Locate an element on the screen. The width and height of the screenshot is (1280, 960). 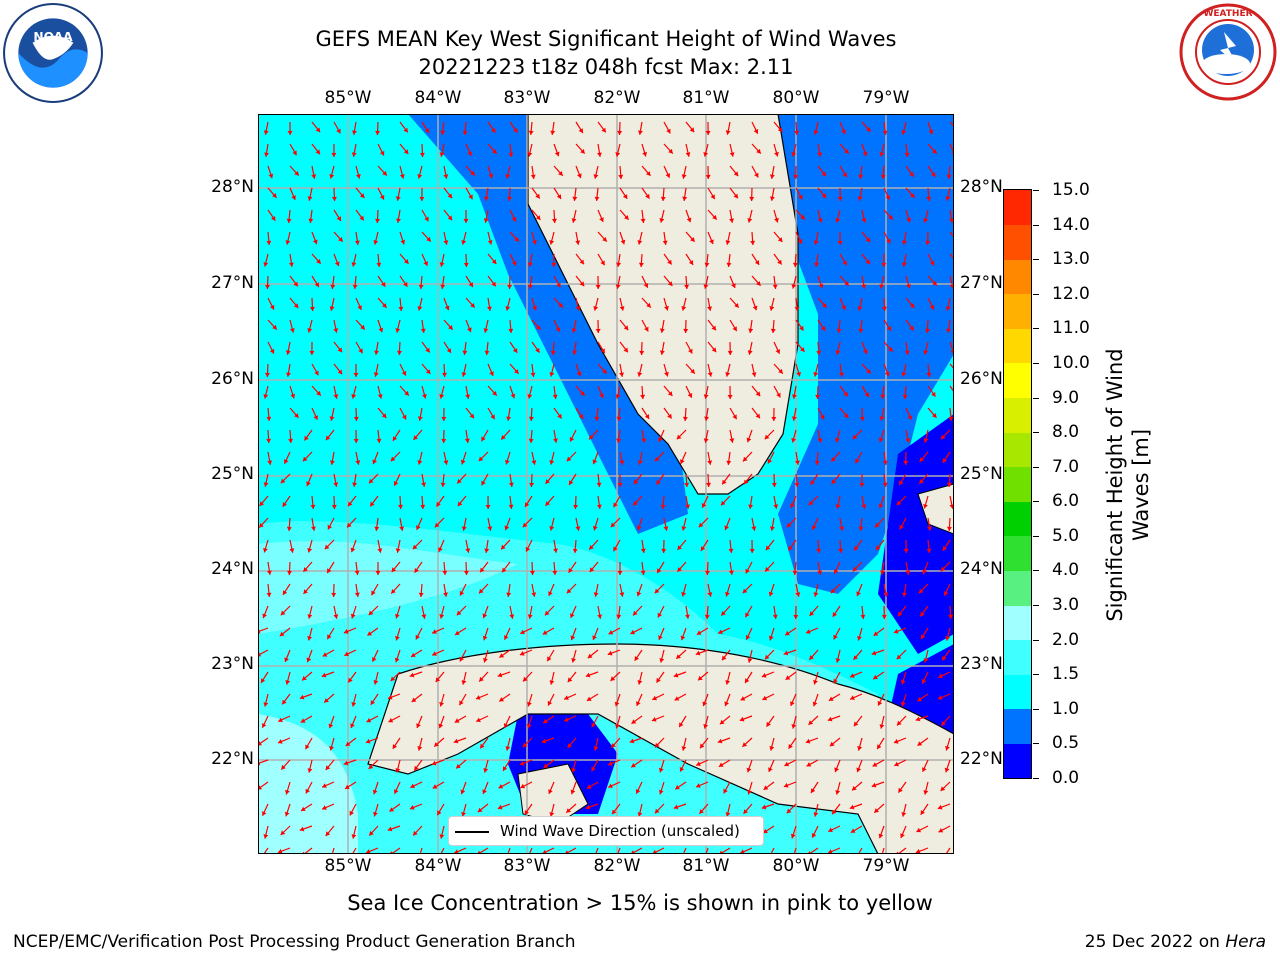
wave-direction-arrow is located at coordinates (597, 850).